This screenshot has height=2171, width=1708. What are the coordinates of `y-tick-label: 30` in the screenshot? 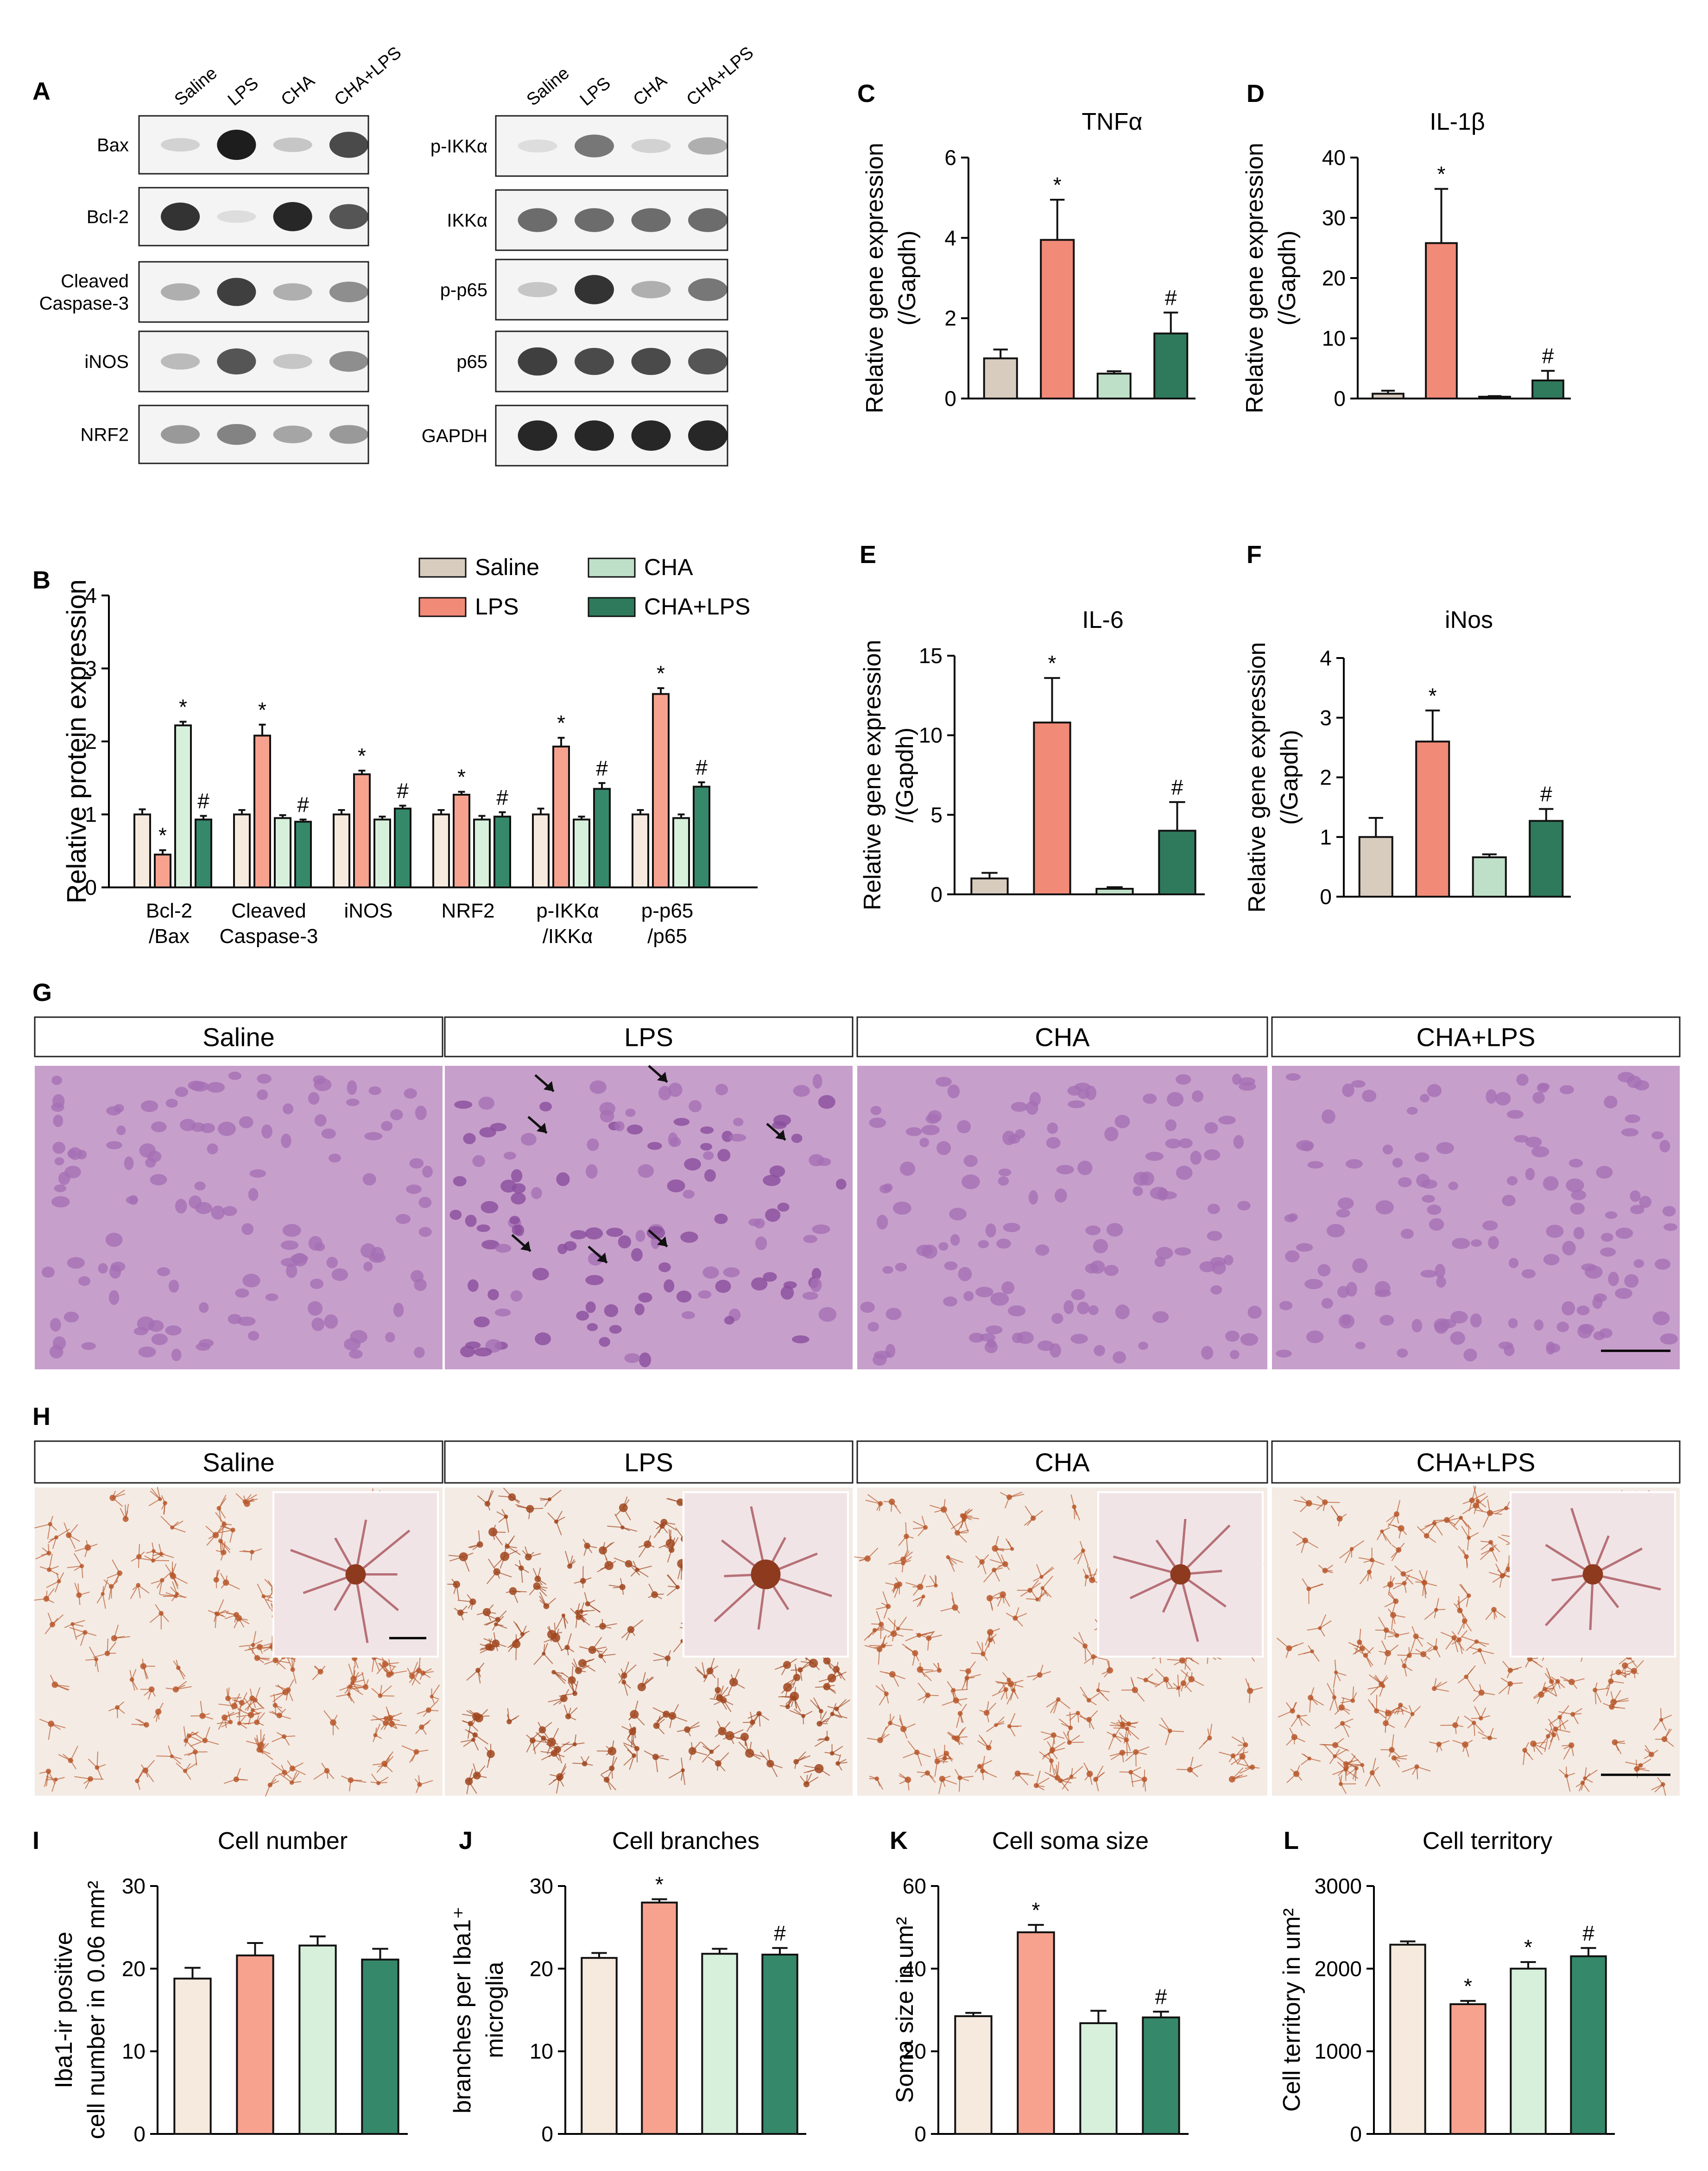 It's located at (133, 1886).